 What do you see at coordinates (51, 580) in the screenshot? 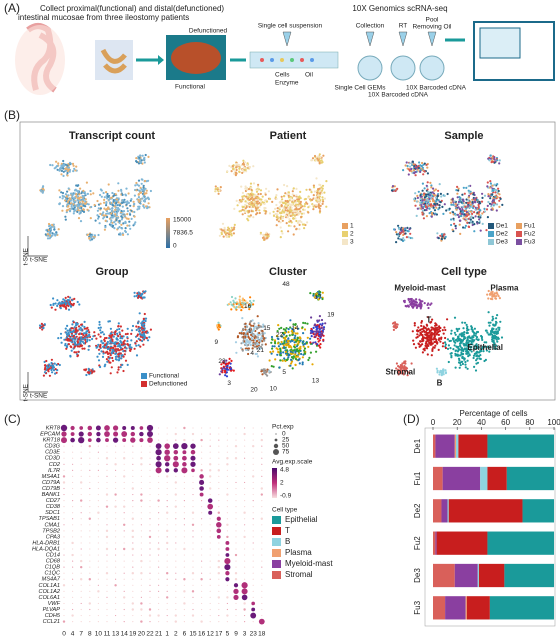
I see `gene-label: MS4A7` at bounding box center [51, 580].